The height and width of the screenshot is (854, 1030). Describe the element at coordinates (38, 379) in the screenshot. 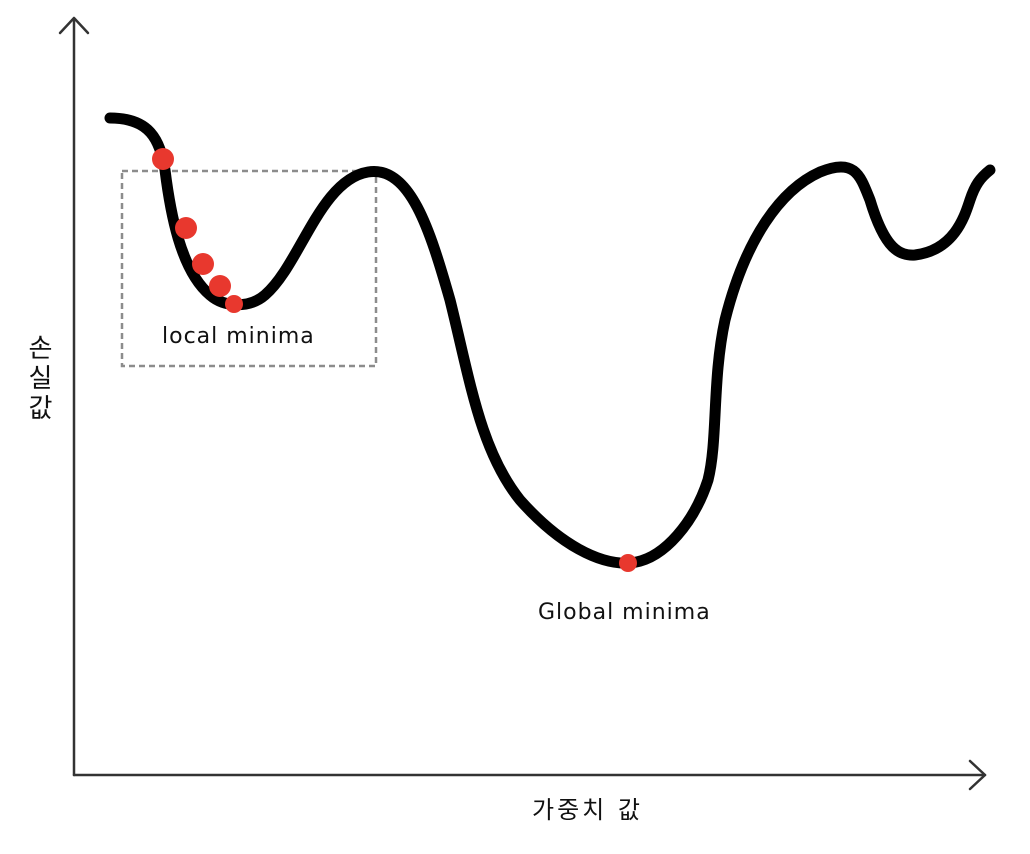

I see `y-axis-label: 손실값` at that location.